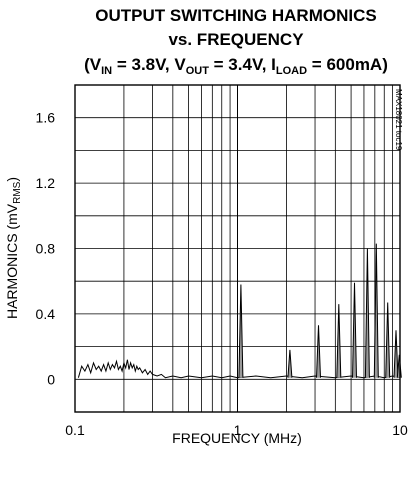  Describe the element at coordinates (46, 183) in the screenshot. I see `y-tick-label: 1.2` at that location.